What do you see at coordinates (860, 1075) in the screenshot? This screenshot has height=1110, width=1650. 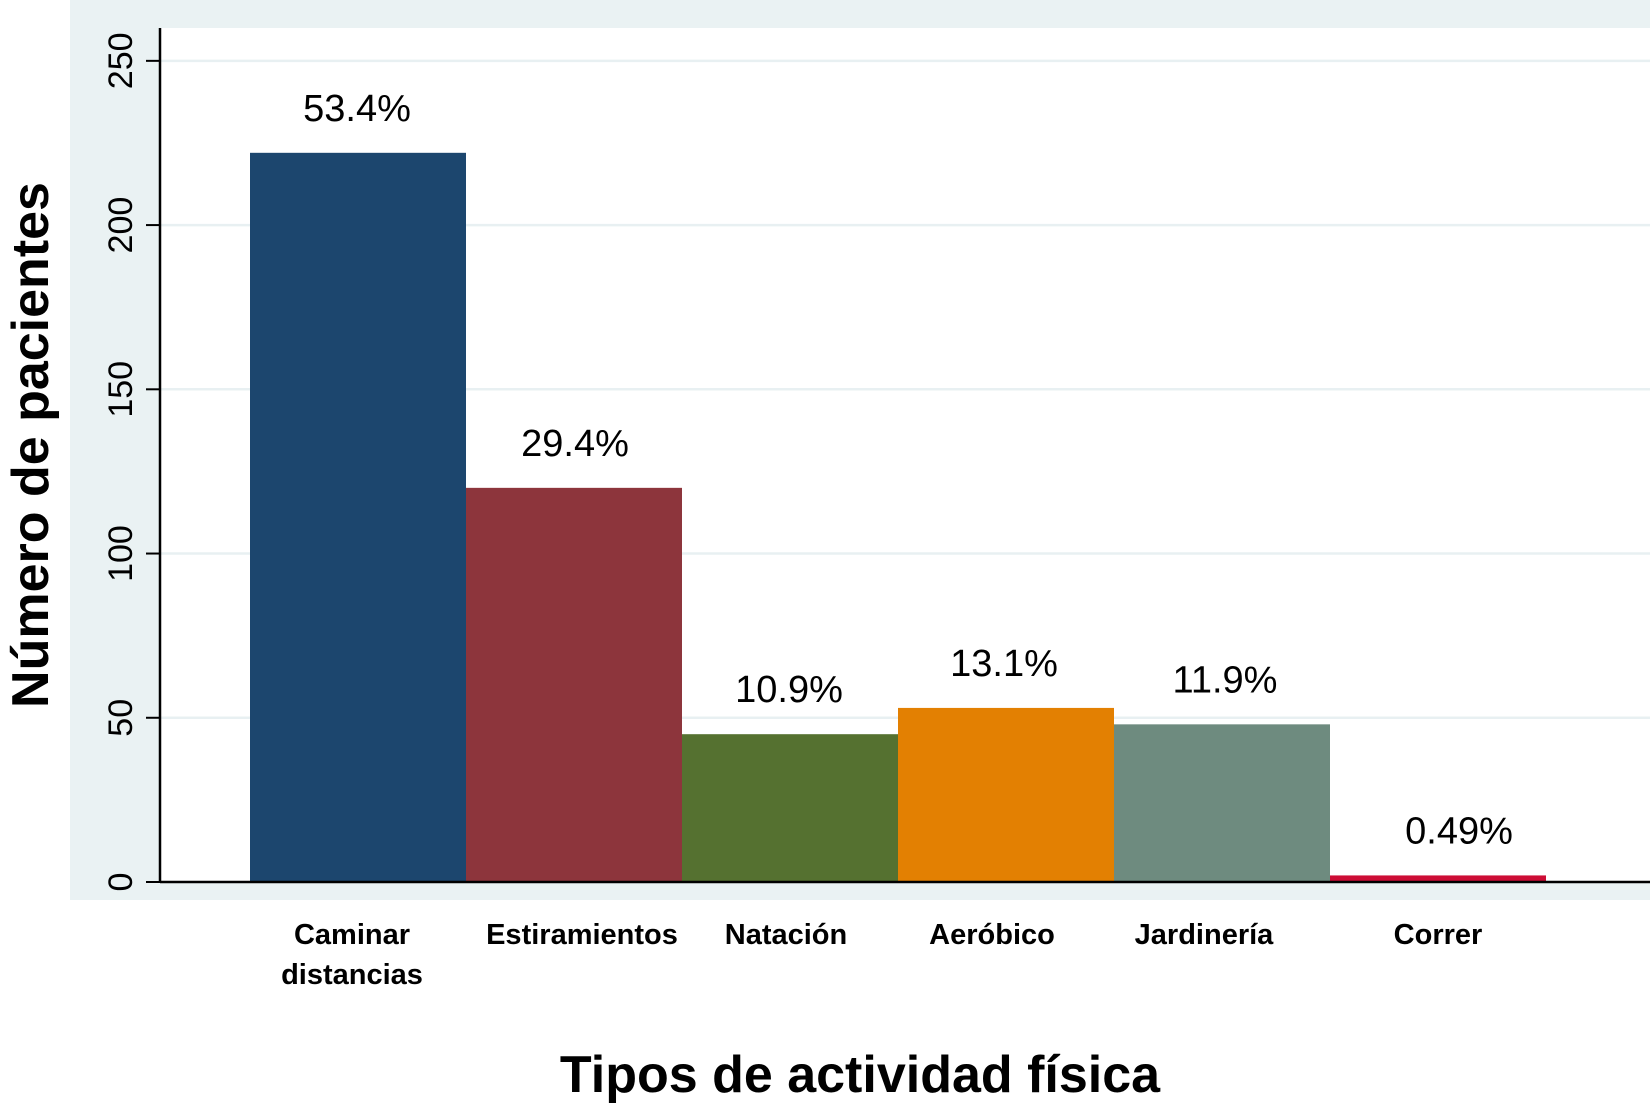 I see `x-axis-title: Tipos de actividad física` at bounding box center [860, 1075].